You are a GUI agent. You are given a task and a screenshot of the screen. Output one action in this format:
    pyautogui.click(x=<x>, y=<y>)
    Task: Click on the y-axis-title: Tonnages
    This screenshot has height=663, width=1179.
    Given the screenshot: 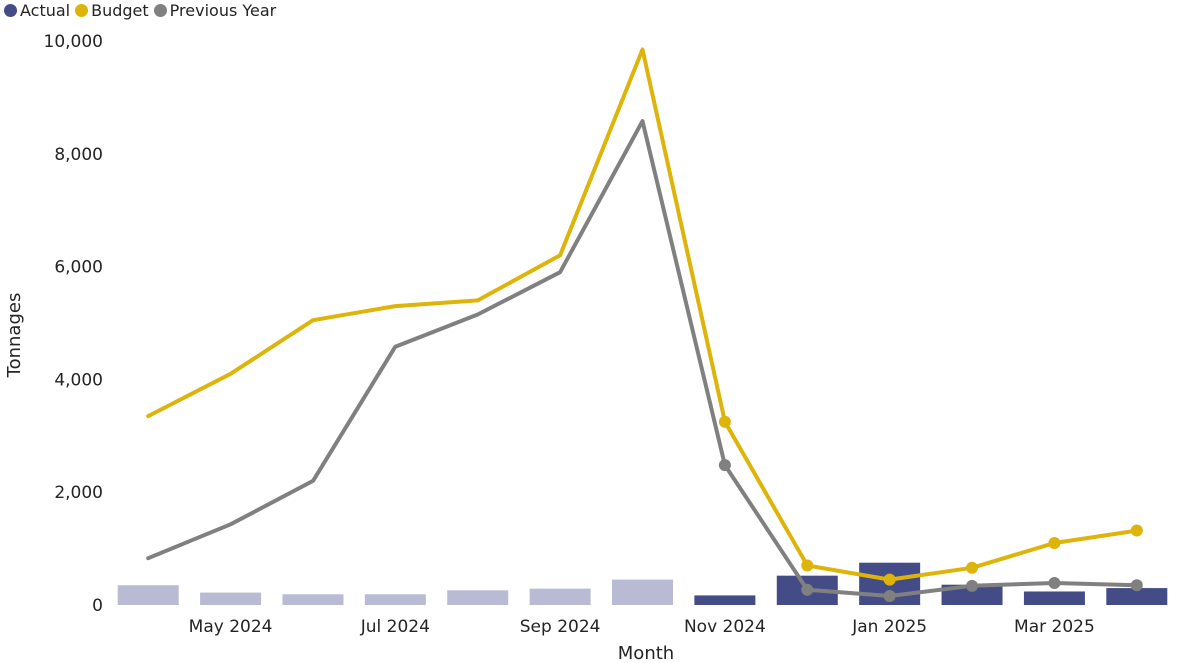 What is the action you would take?
    pyautogui.click(x=14, y=336)
    